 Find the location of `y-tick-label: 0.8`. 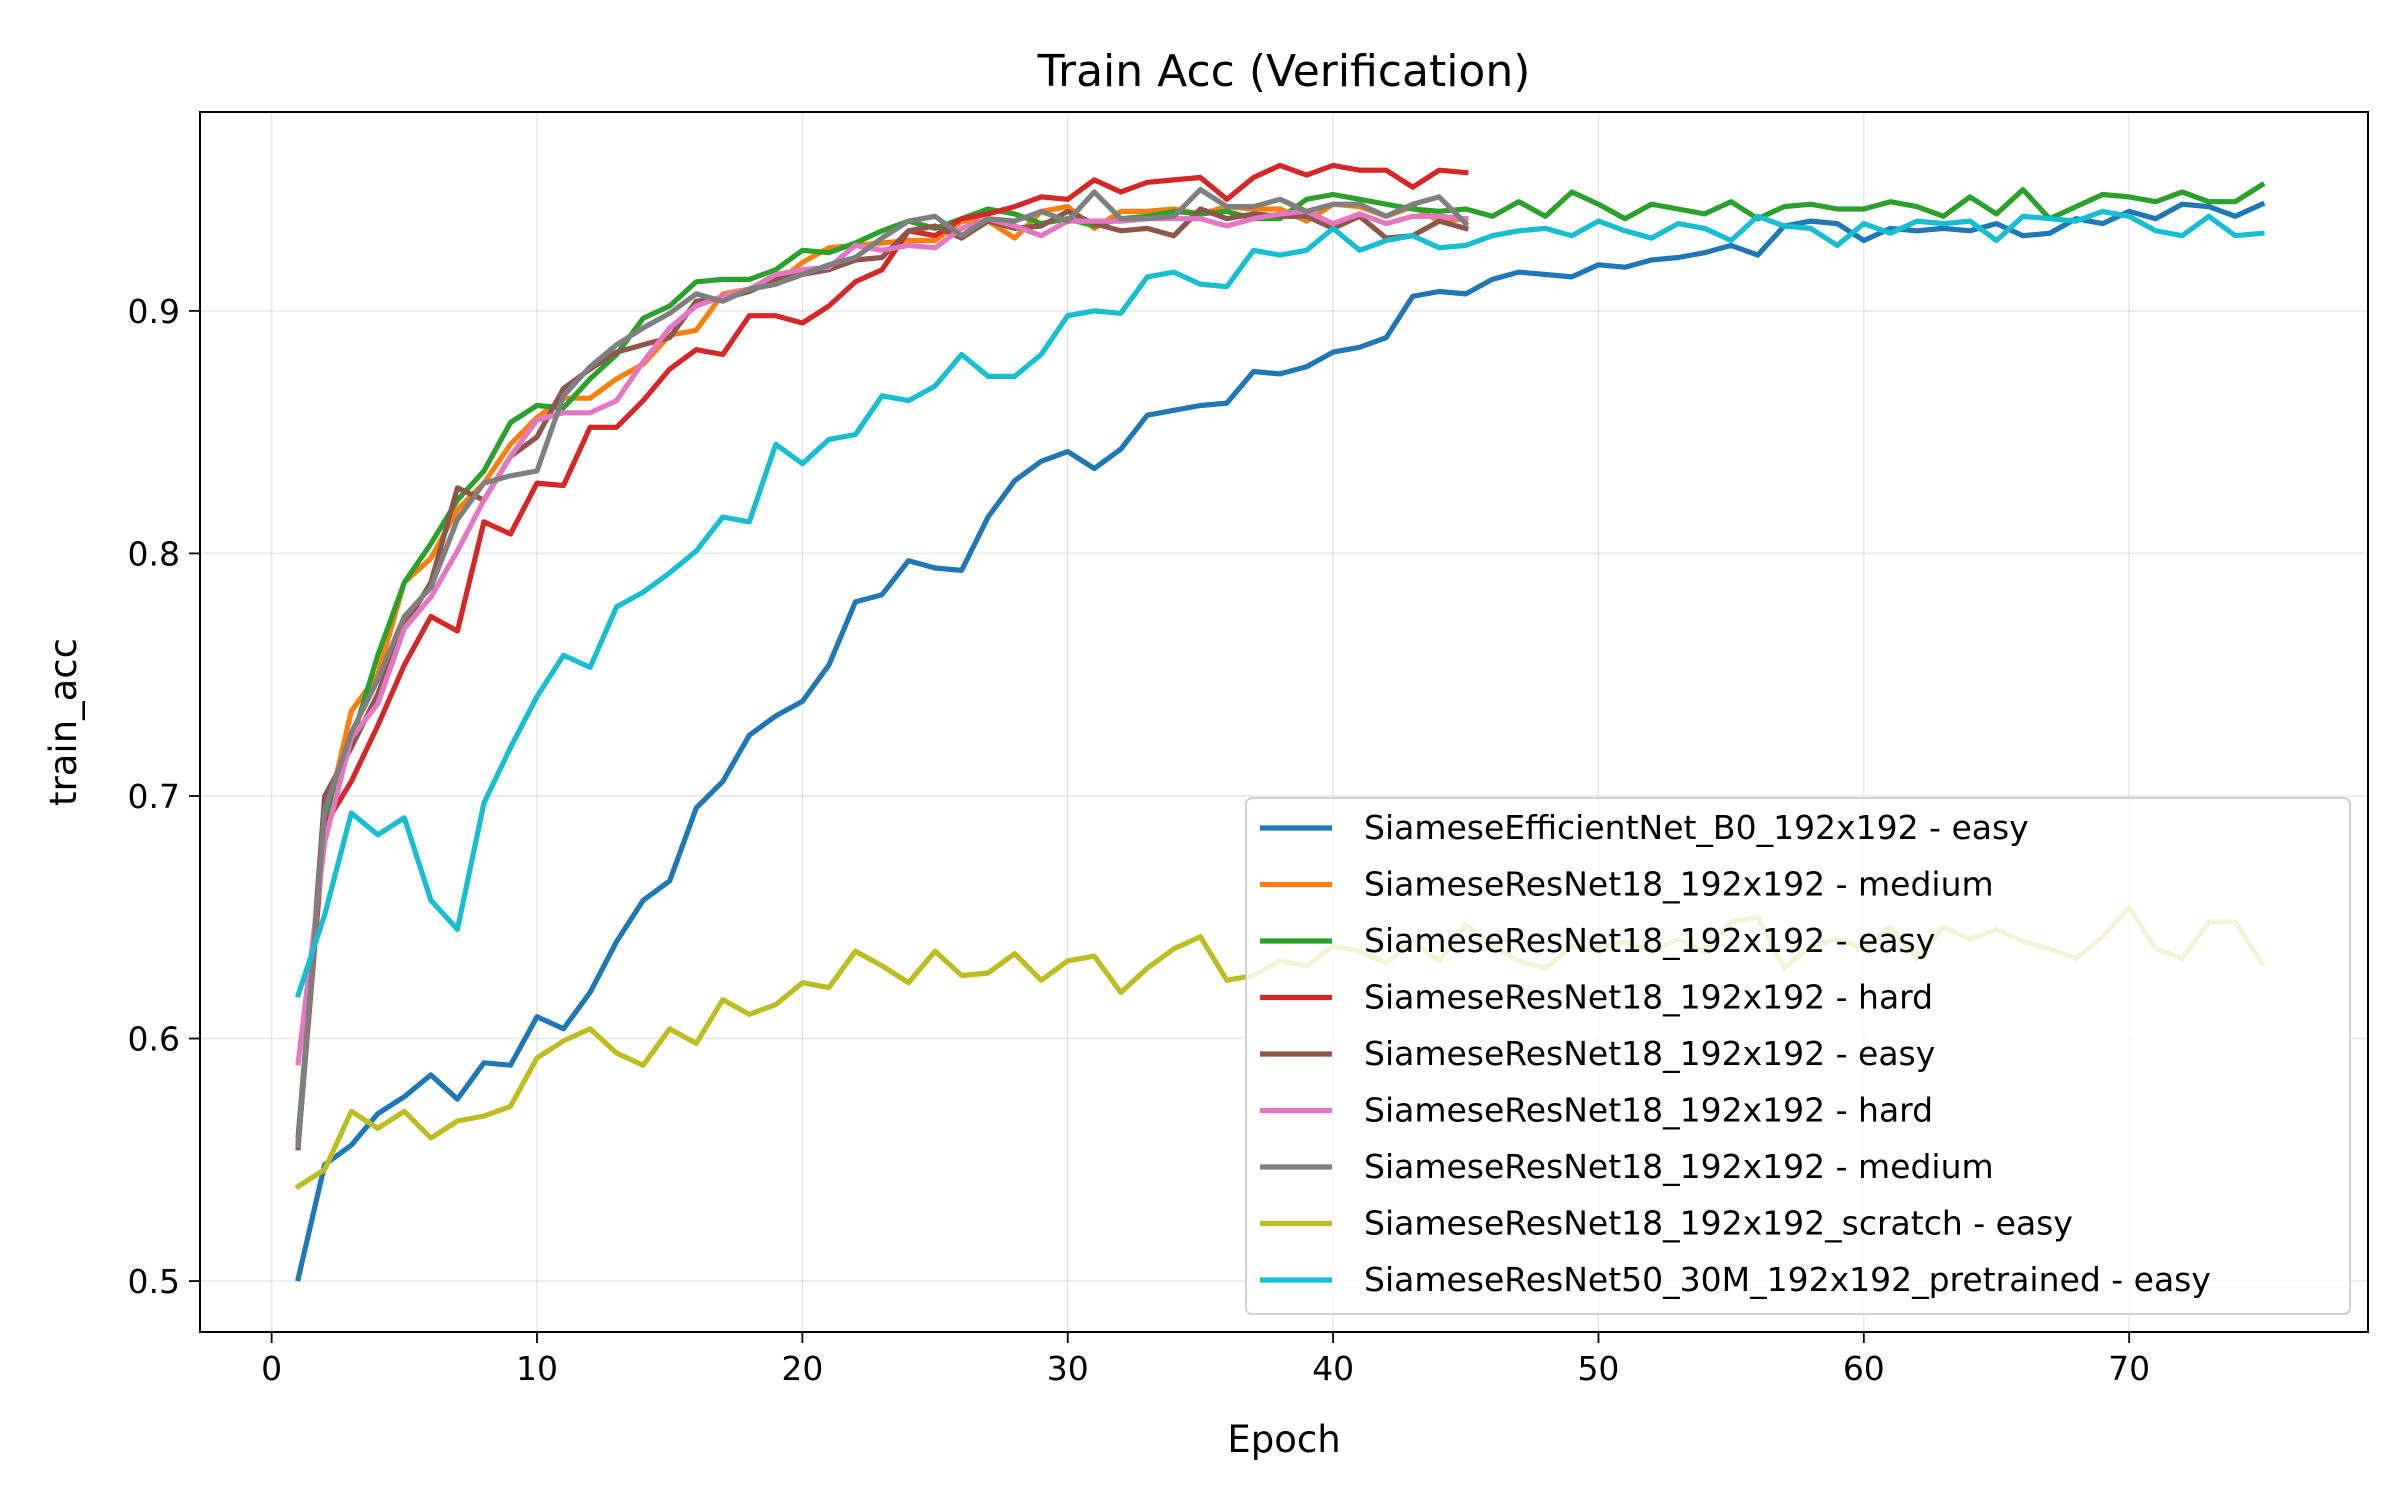

y-tick-label: 0.8 is located at coordinates (154, 553).